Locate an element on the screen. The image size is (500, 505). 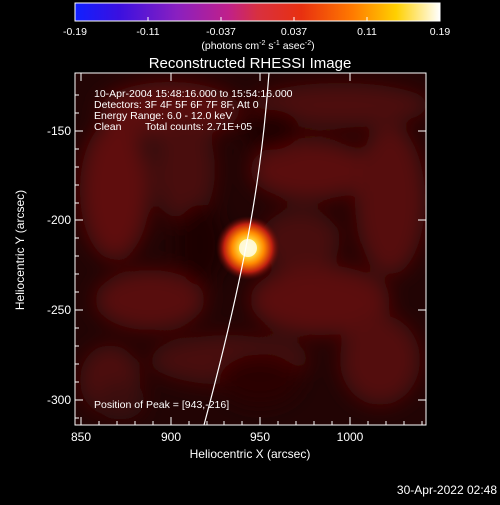
y-tick-label: -200 is located at coordinates (59, 220).